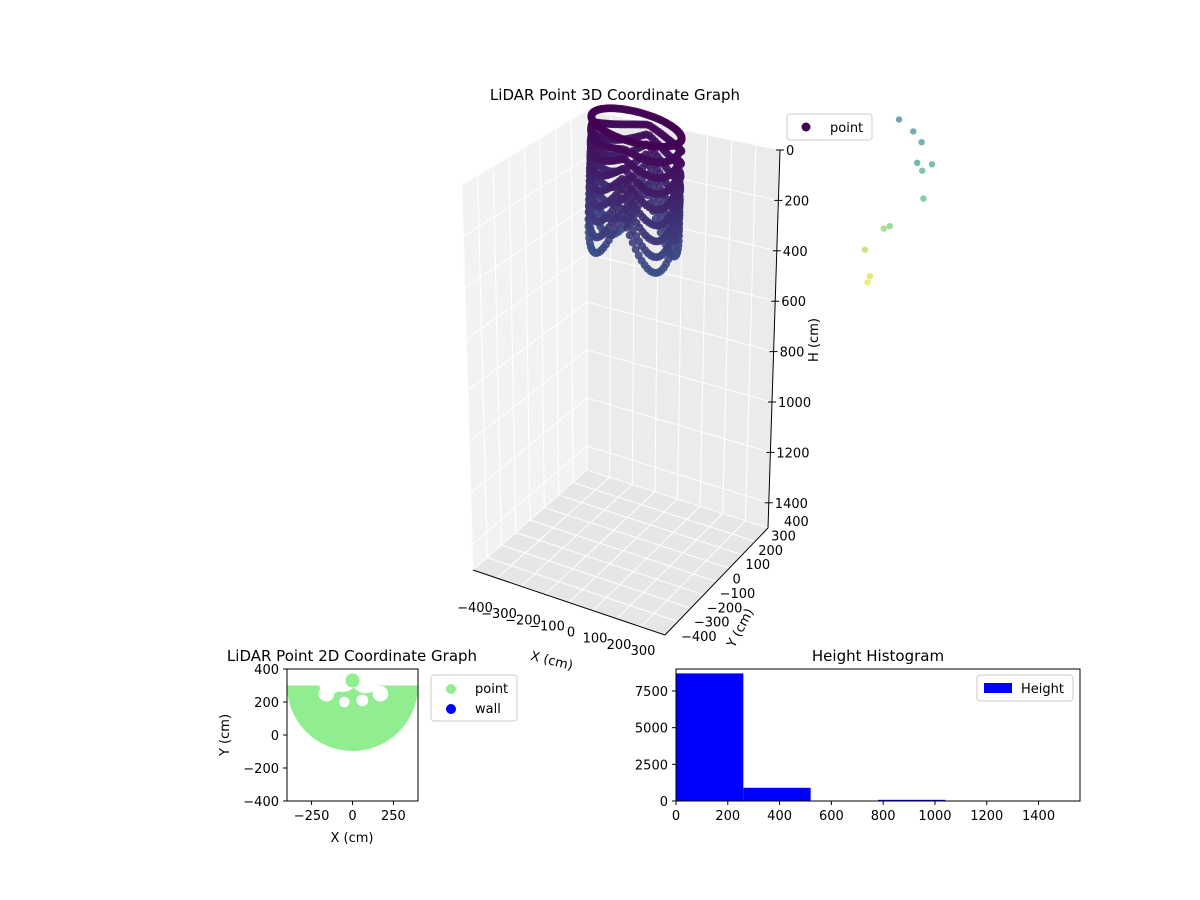 This screenshot has height=900, width=1200. Describe the element at coordinates (792, 453) in the screenshot. I see `z-tick-label: 1200` at that location.